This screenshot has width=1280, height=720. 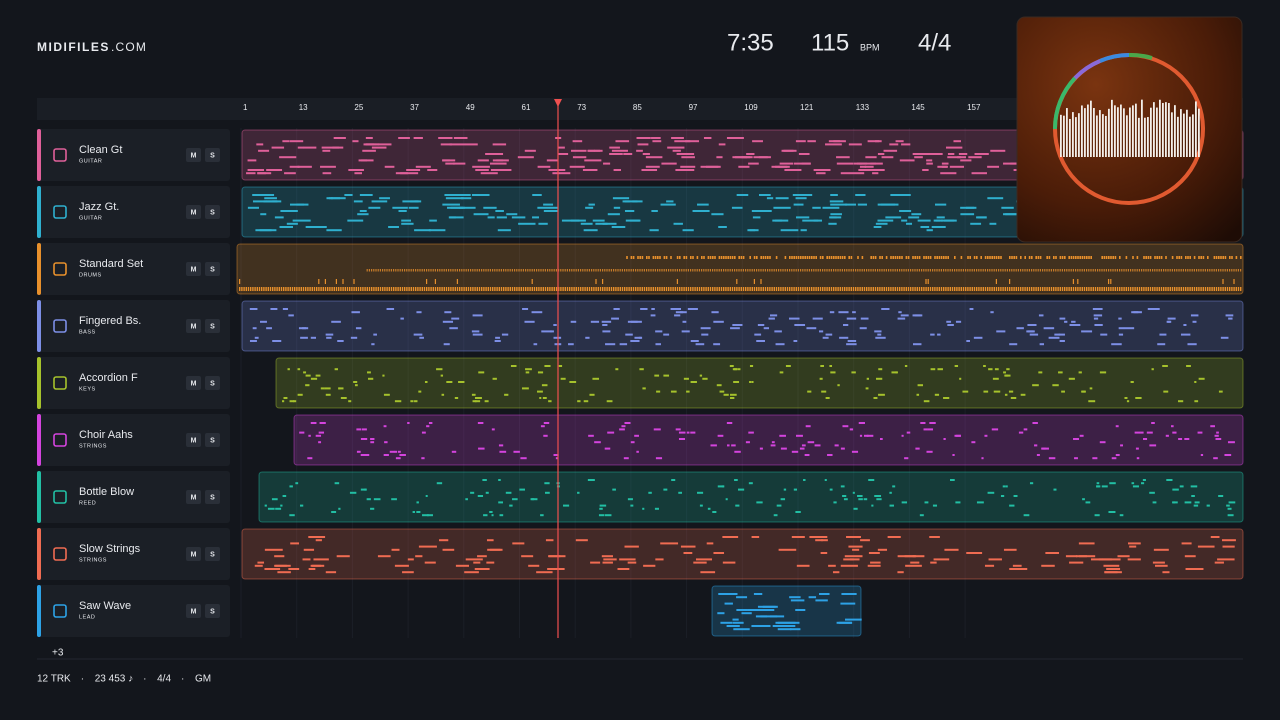 What do you see at coordinates (58, 653) in the screenshot?
I see `hidden-tracks: +3` at bounding box center [58, 653].